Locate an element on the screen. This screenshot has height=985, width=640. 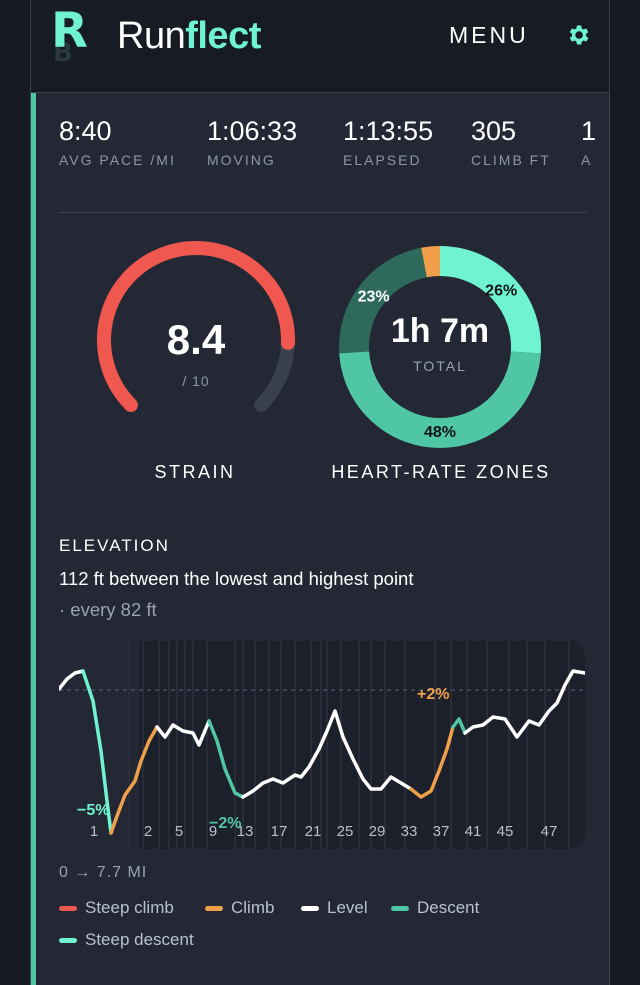
brand-name: Runflect is located at coordinates (189, 36).